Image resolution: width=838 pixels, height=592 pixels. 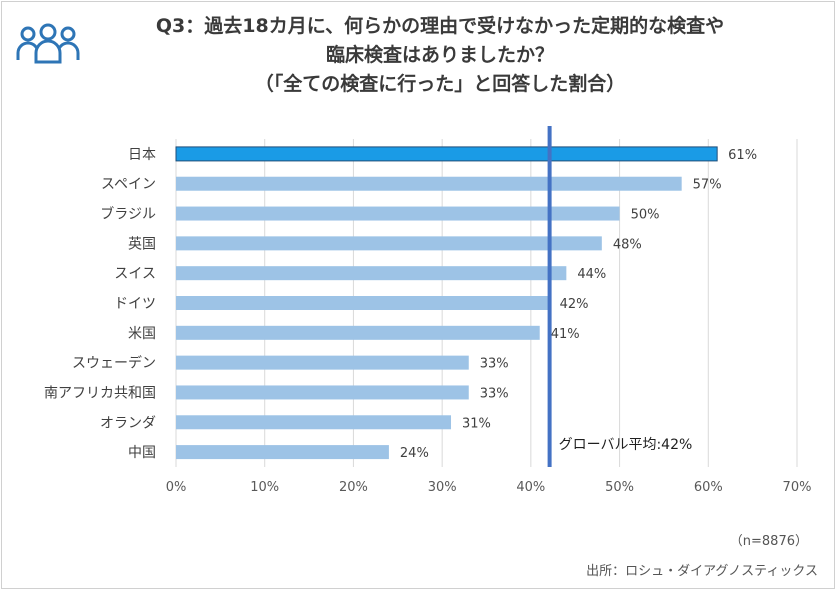 What do you see at coordinates (264, 487) in the screenshot?
I see `x-tick-label: 10%` at bounding box center [264, 487].